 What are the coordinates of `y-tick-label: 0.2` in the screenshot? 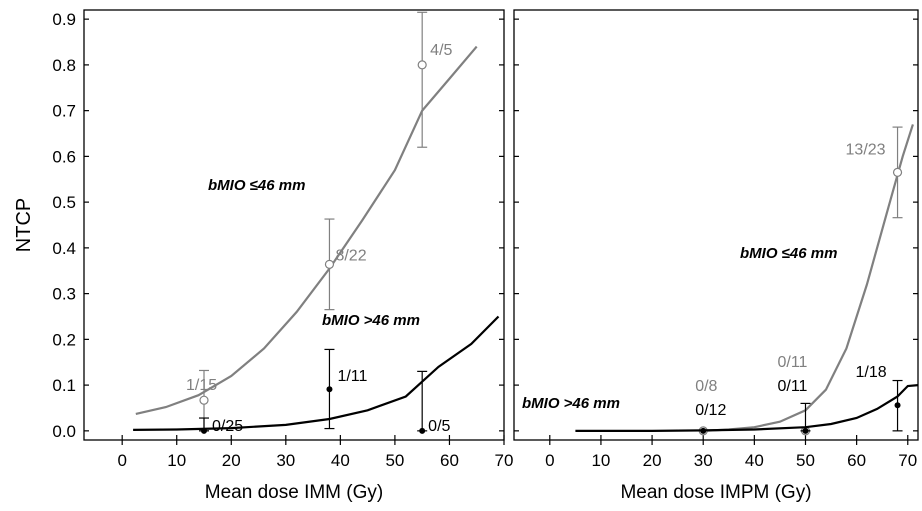 It's located at (64, 339).